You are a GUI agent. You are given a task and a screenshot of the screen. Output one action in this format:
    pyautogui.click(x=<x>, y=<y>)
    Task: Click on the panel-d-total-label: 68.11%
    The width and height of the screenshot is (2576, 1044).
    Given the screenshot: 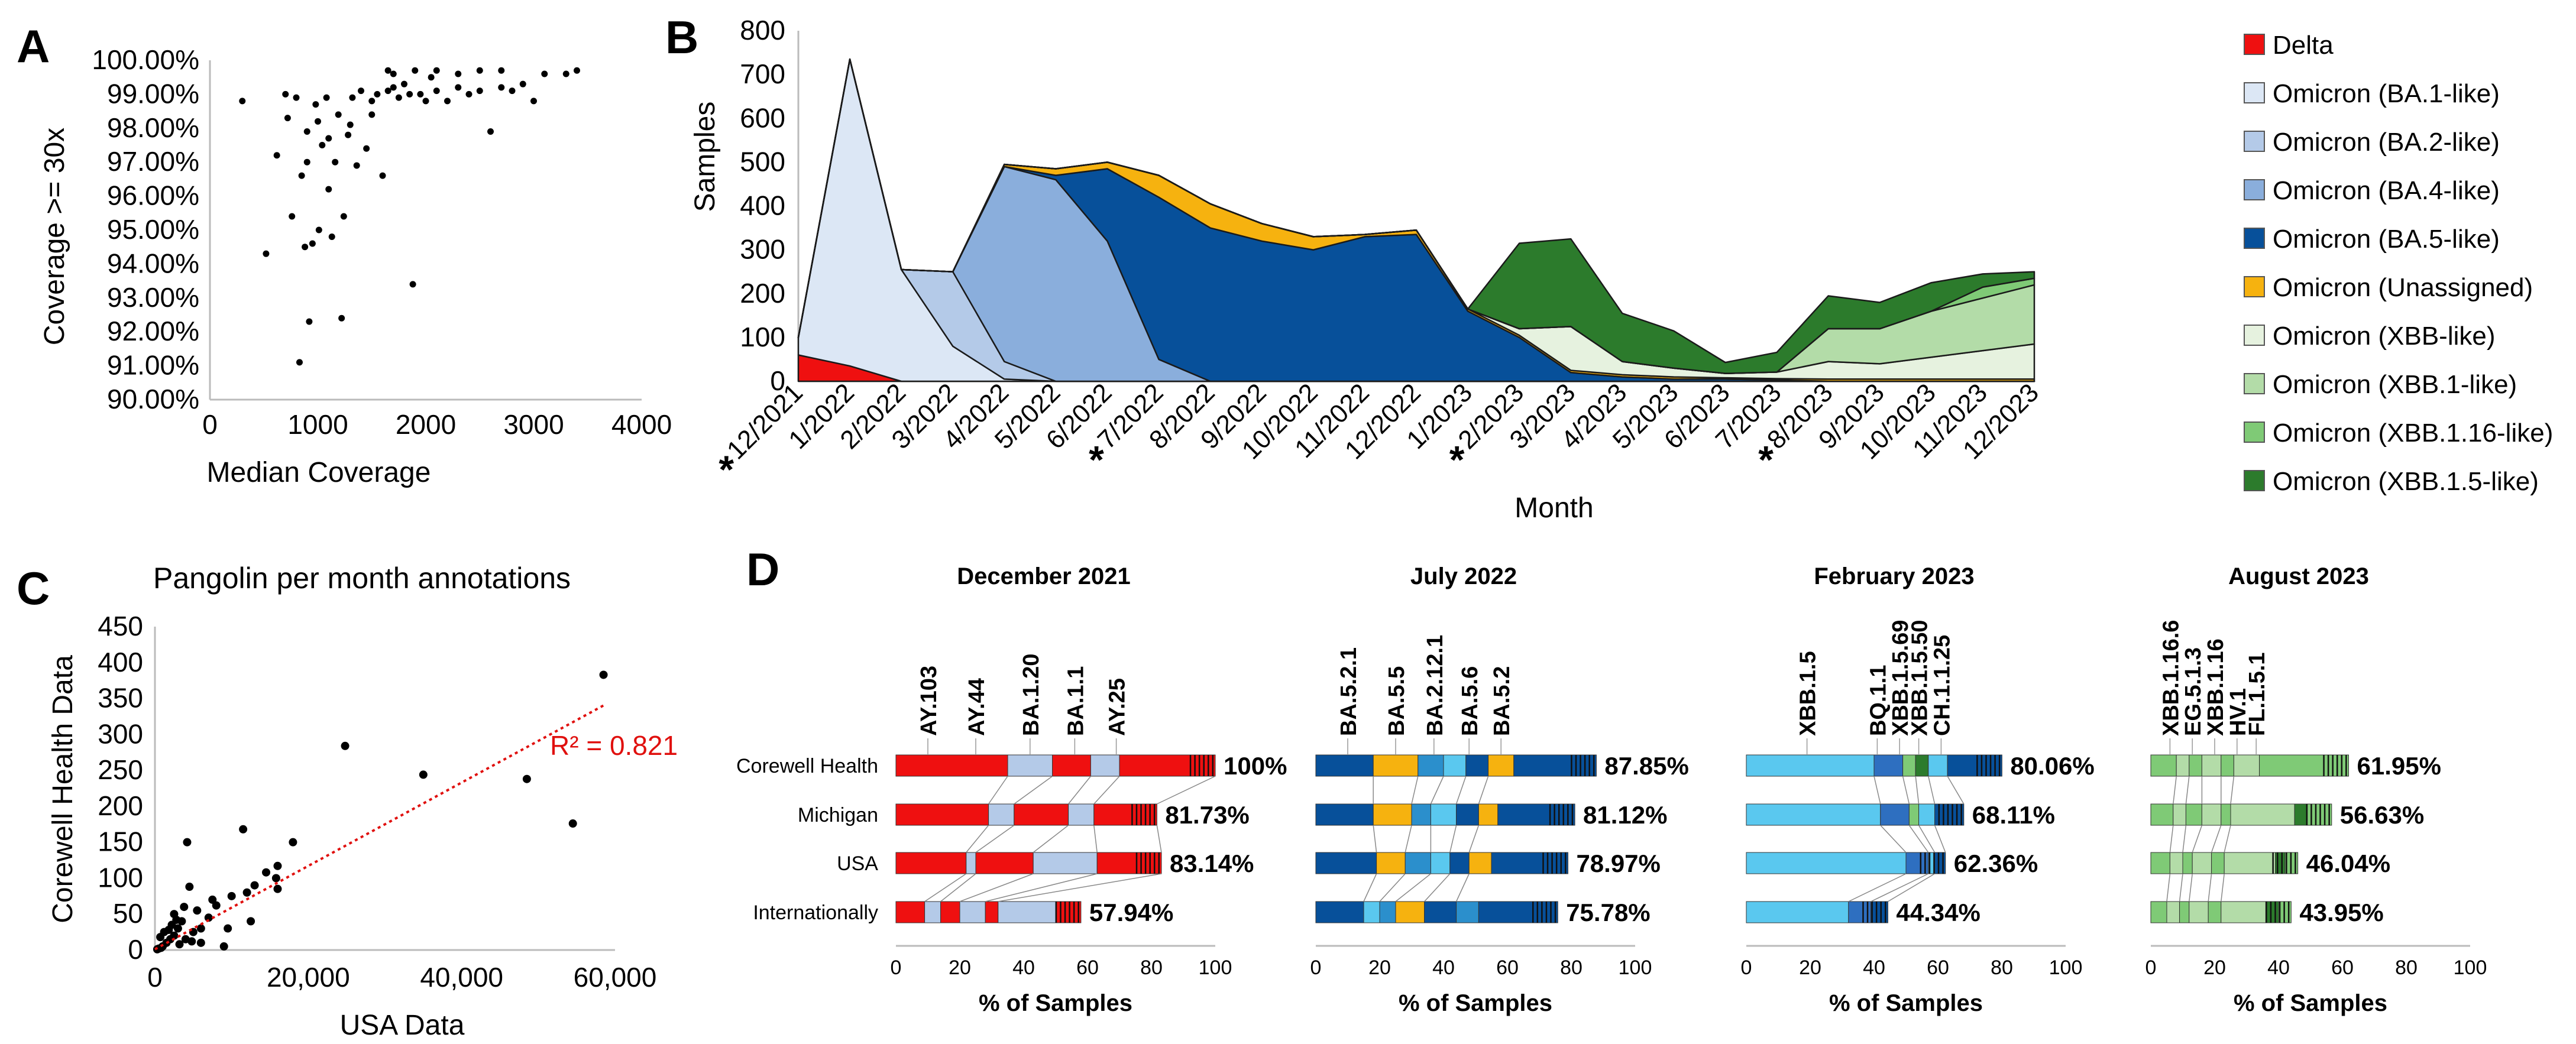 What is the action you would take?
    pyautogui.click(x=2014, y=815)
    